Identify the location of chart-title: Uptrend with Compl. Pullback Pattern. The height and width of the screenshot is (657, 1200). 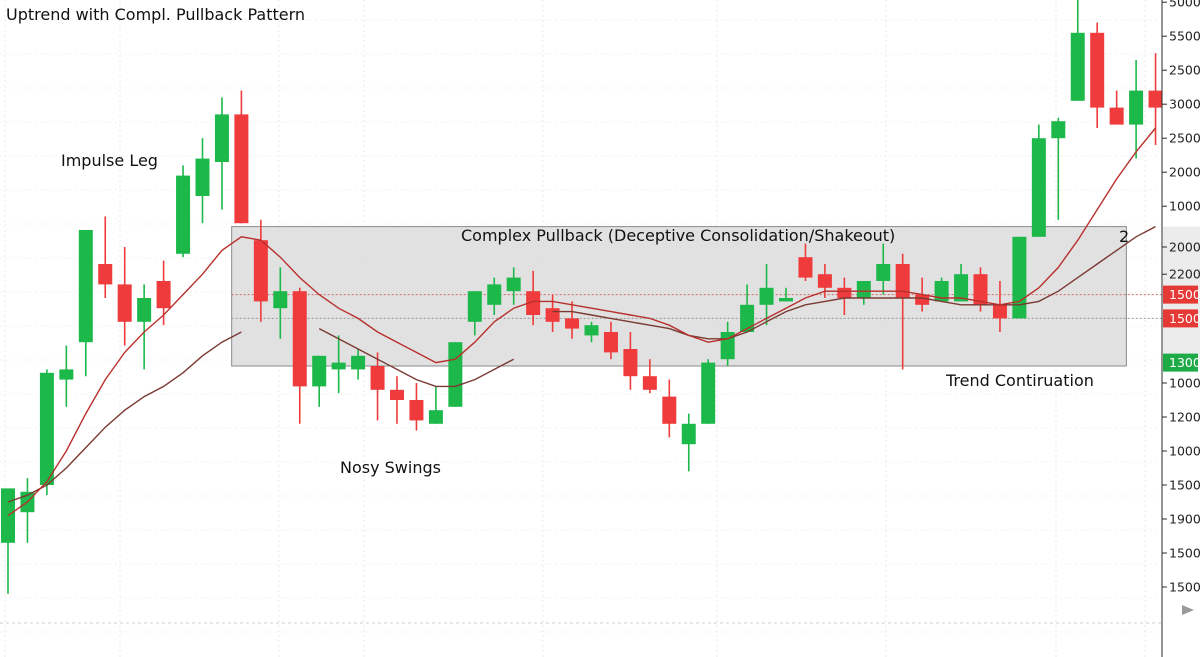
(156, 14).